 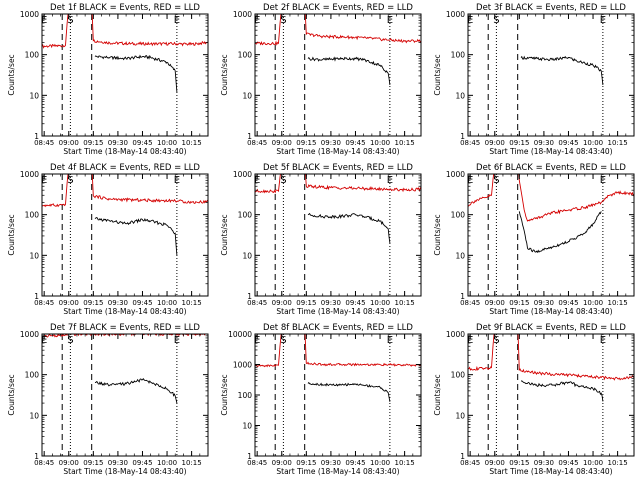 I want to click on chart-title: Det 2f BLACK = Events, RED = LLD, so click(x=338, y=8).